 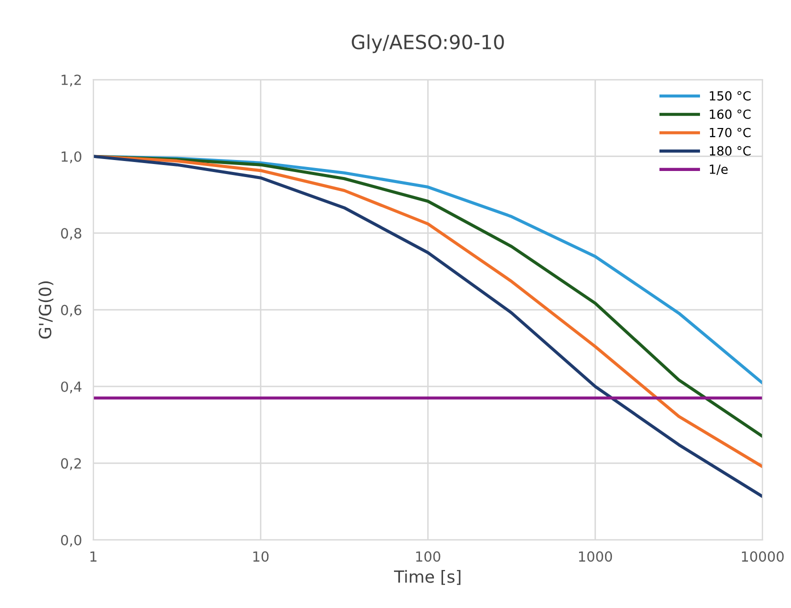 What do you see at coordinates (71, 464) in the screenshot?
I see `y-tick-label: 0,2` at bounding box center [71, 464].